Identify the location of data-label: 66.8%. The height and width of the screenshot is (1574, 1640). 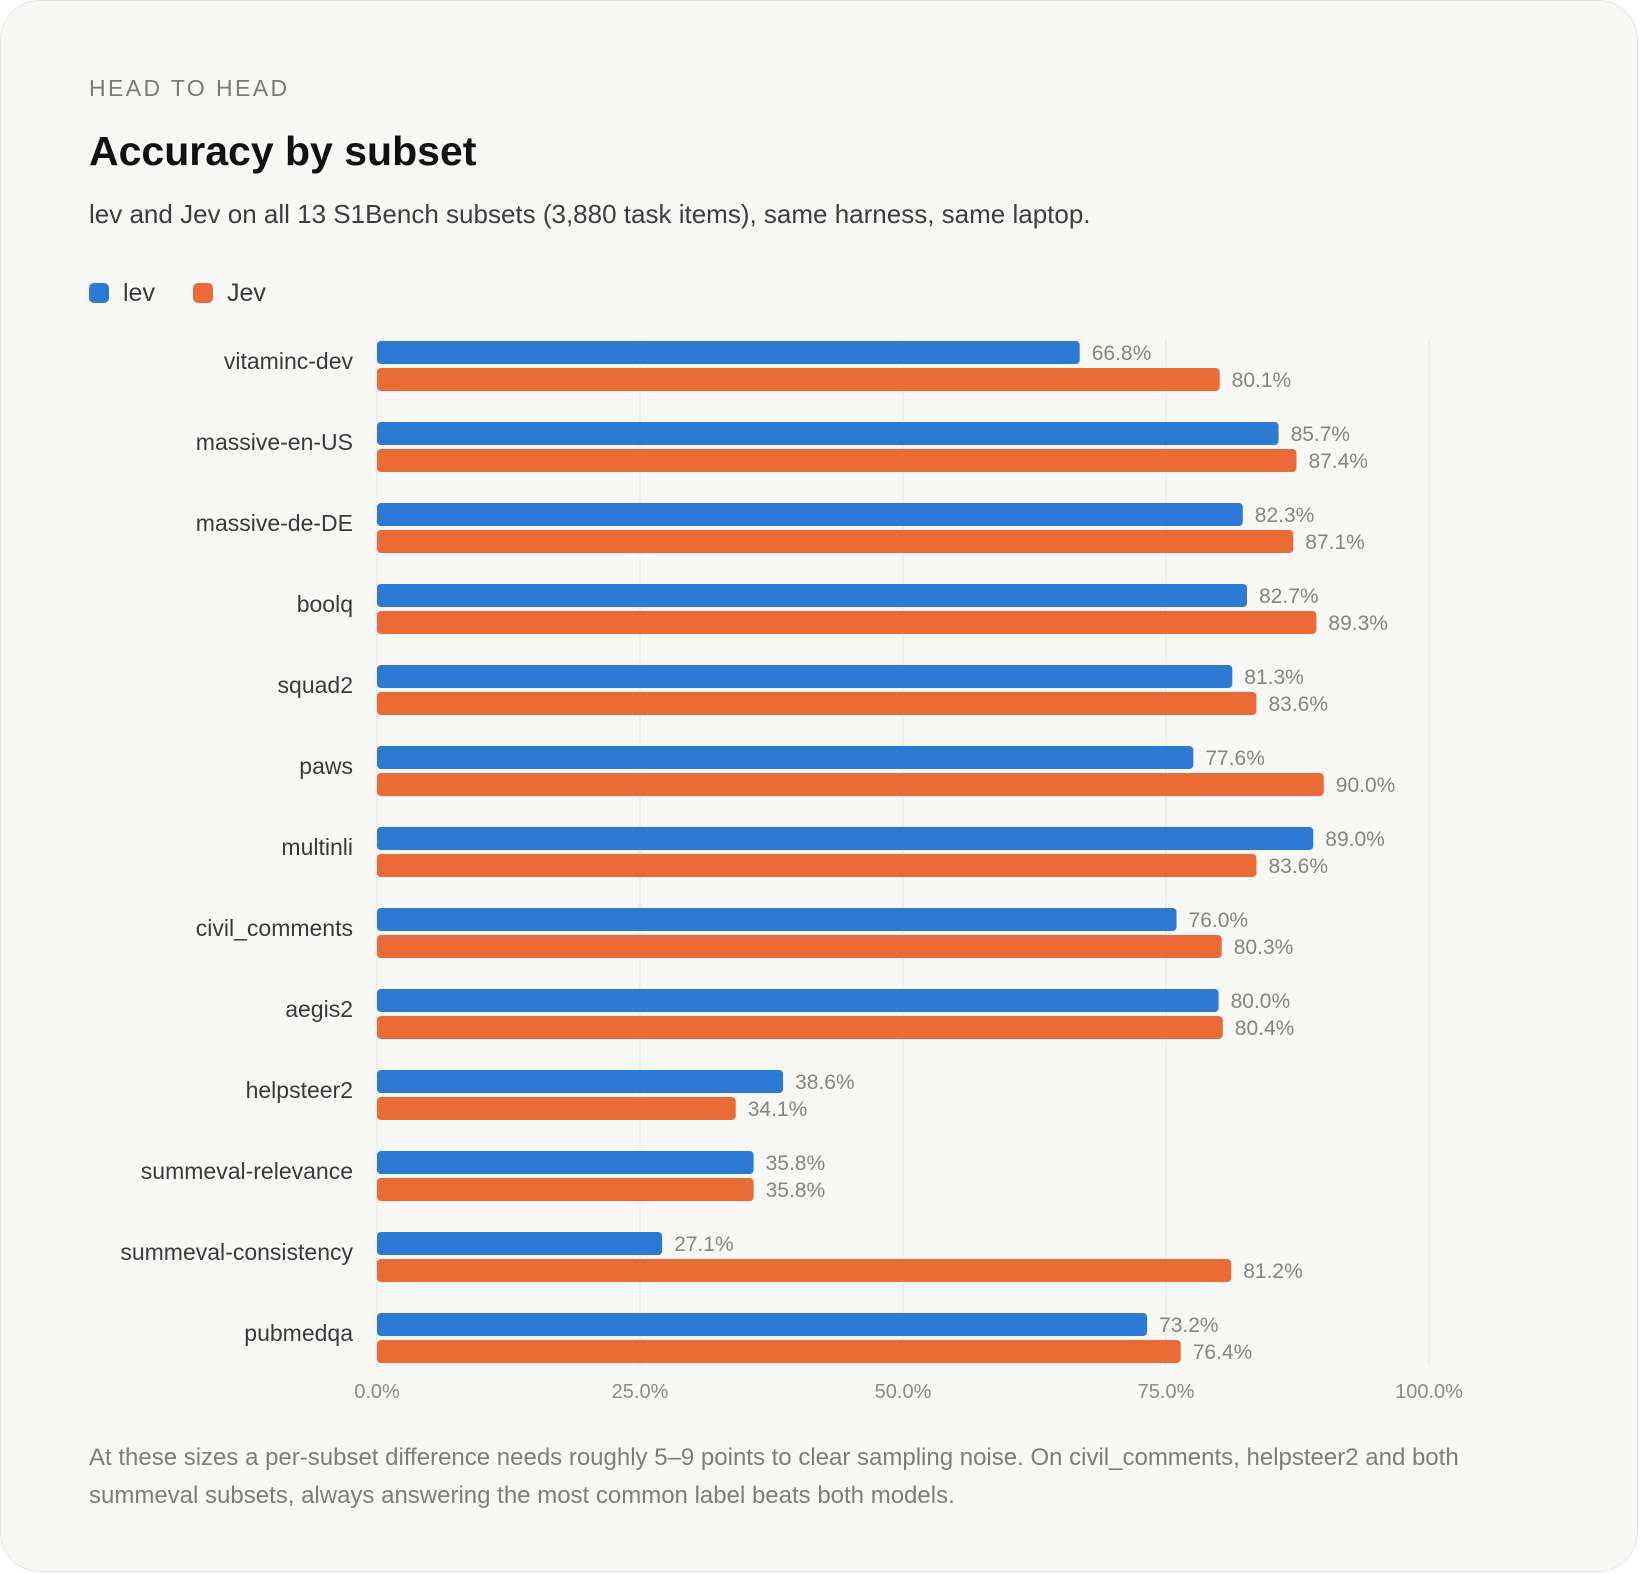
(1122, 353).